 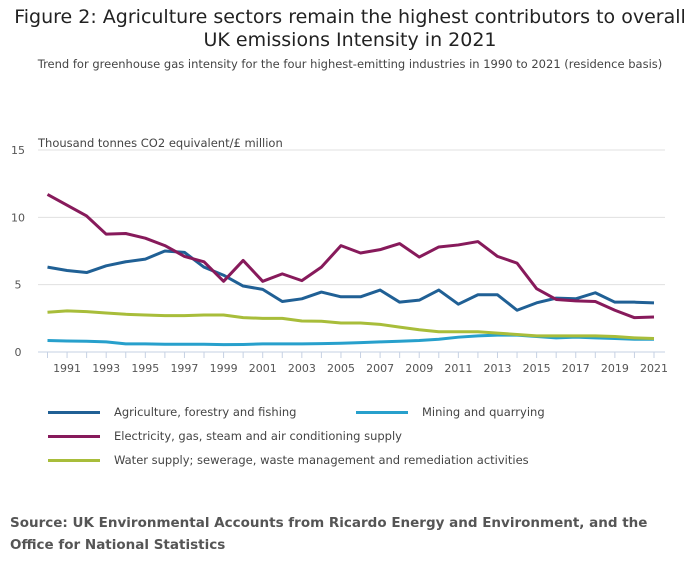 What do you see at coordinates (160, 143) in the screenshot?
I see `y-axis-label: Thousand tonnes CO2 equivalent/£ million` at bounding box center [160, 143].